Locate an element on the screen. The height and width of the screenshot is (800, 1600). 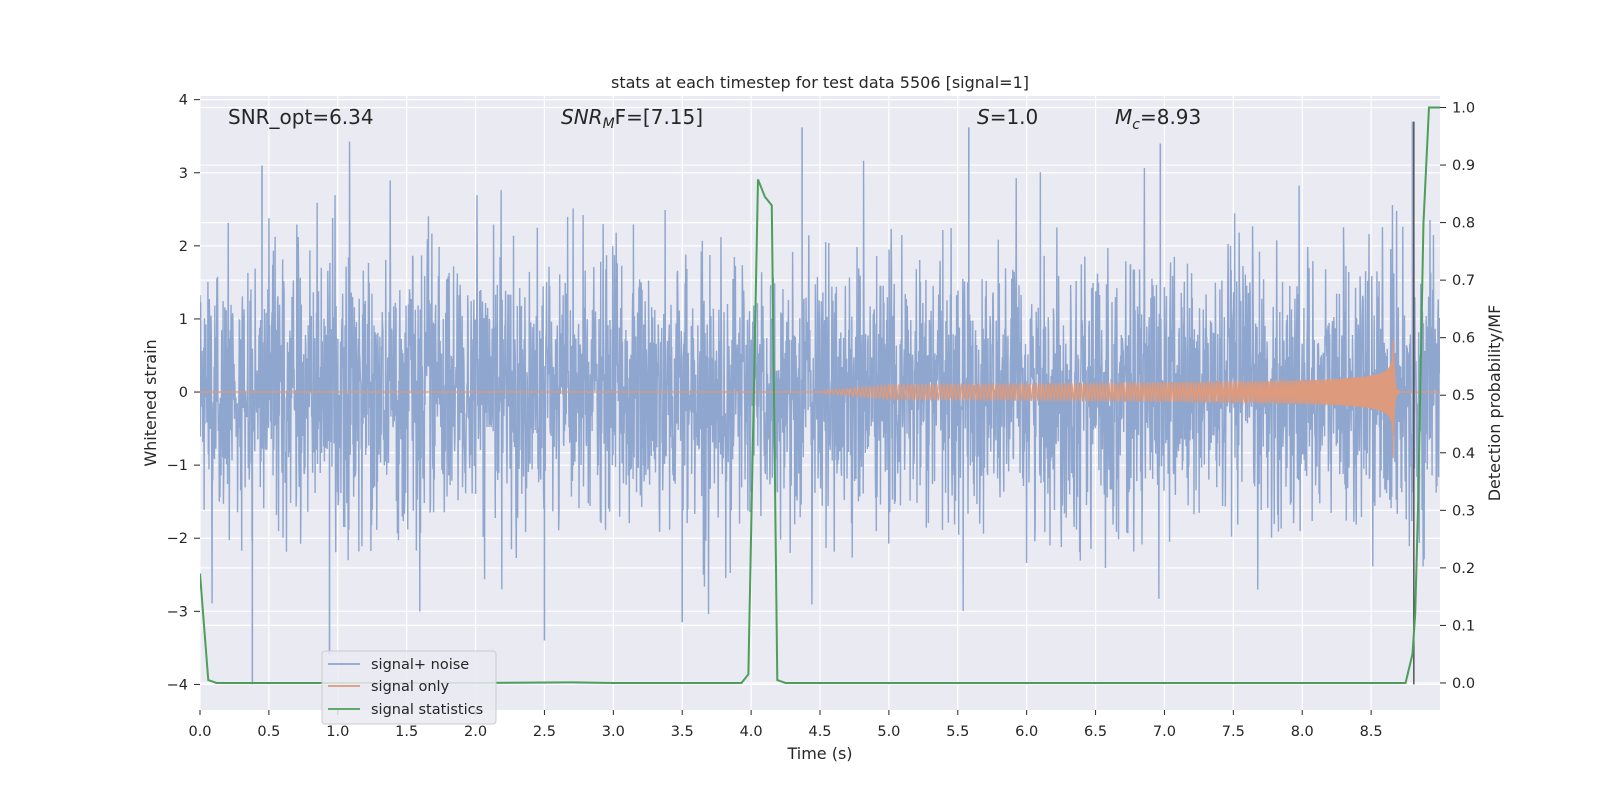
x-tick-label: 8.5 is located at coordinates (1371, 732).